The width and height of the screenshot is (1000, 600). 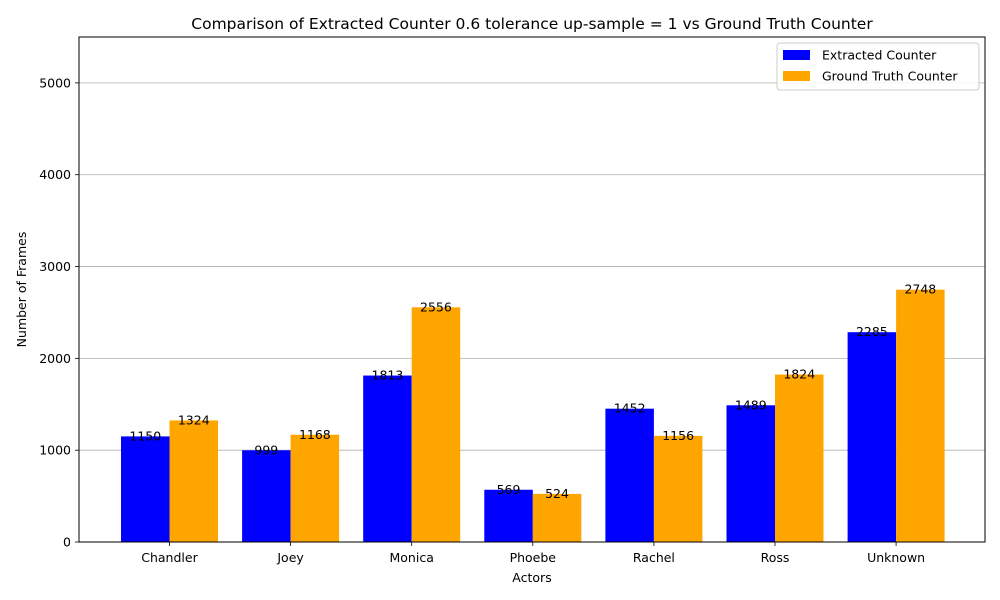 I want to click on bar-ground-truth-chandler, so click(x=193, y=481).